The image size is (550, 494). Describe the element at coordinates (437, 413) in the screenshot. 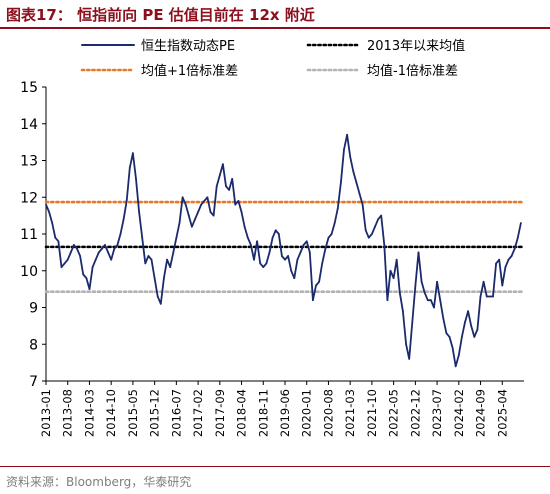

I see `x-tick-label: 2023-07` at that location.